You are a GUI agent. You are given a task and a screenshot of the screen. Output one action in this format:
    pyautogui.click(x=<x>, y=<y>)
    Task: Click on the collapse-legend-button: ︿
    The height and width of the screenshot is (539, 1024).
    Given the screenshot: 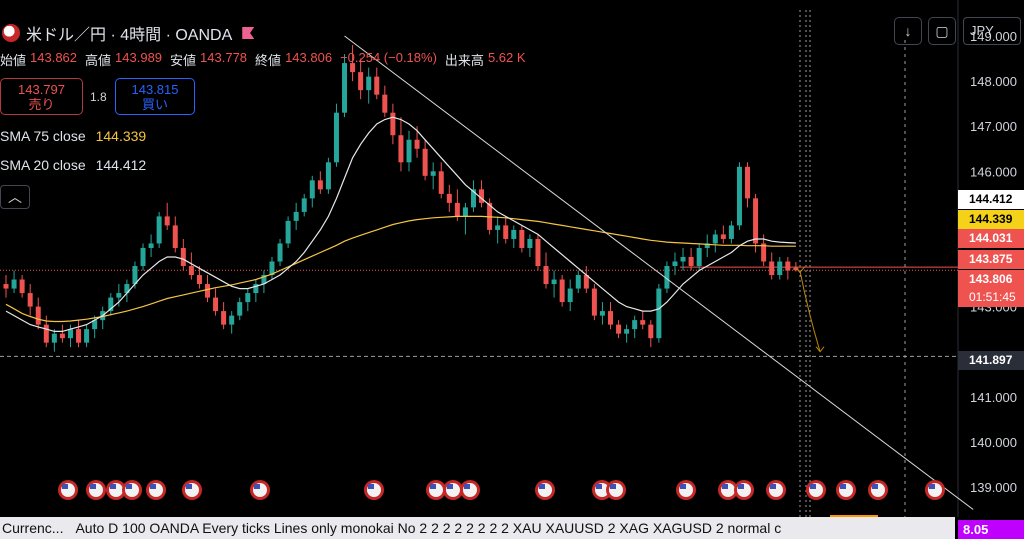 What is the action you would take?
    pyautogui.click(x=15, y=197)
    